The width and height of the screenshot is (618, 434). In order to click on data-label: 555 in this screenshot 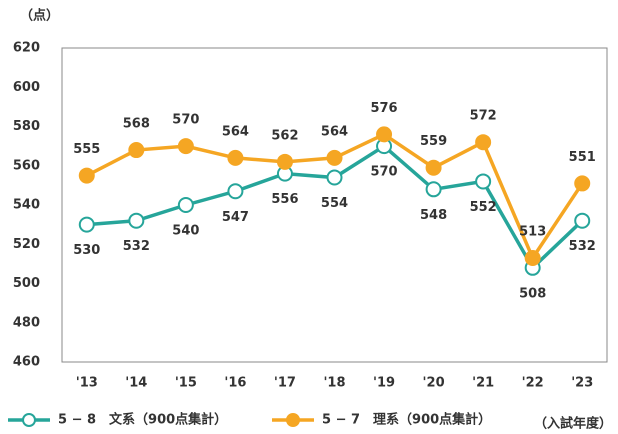, I will do `click(86, 149)`.